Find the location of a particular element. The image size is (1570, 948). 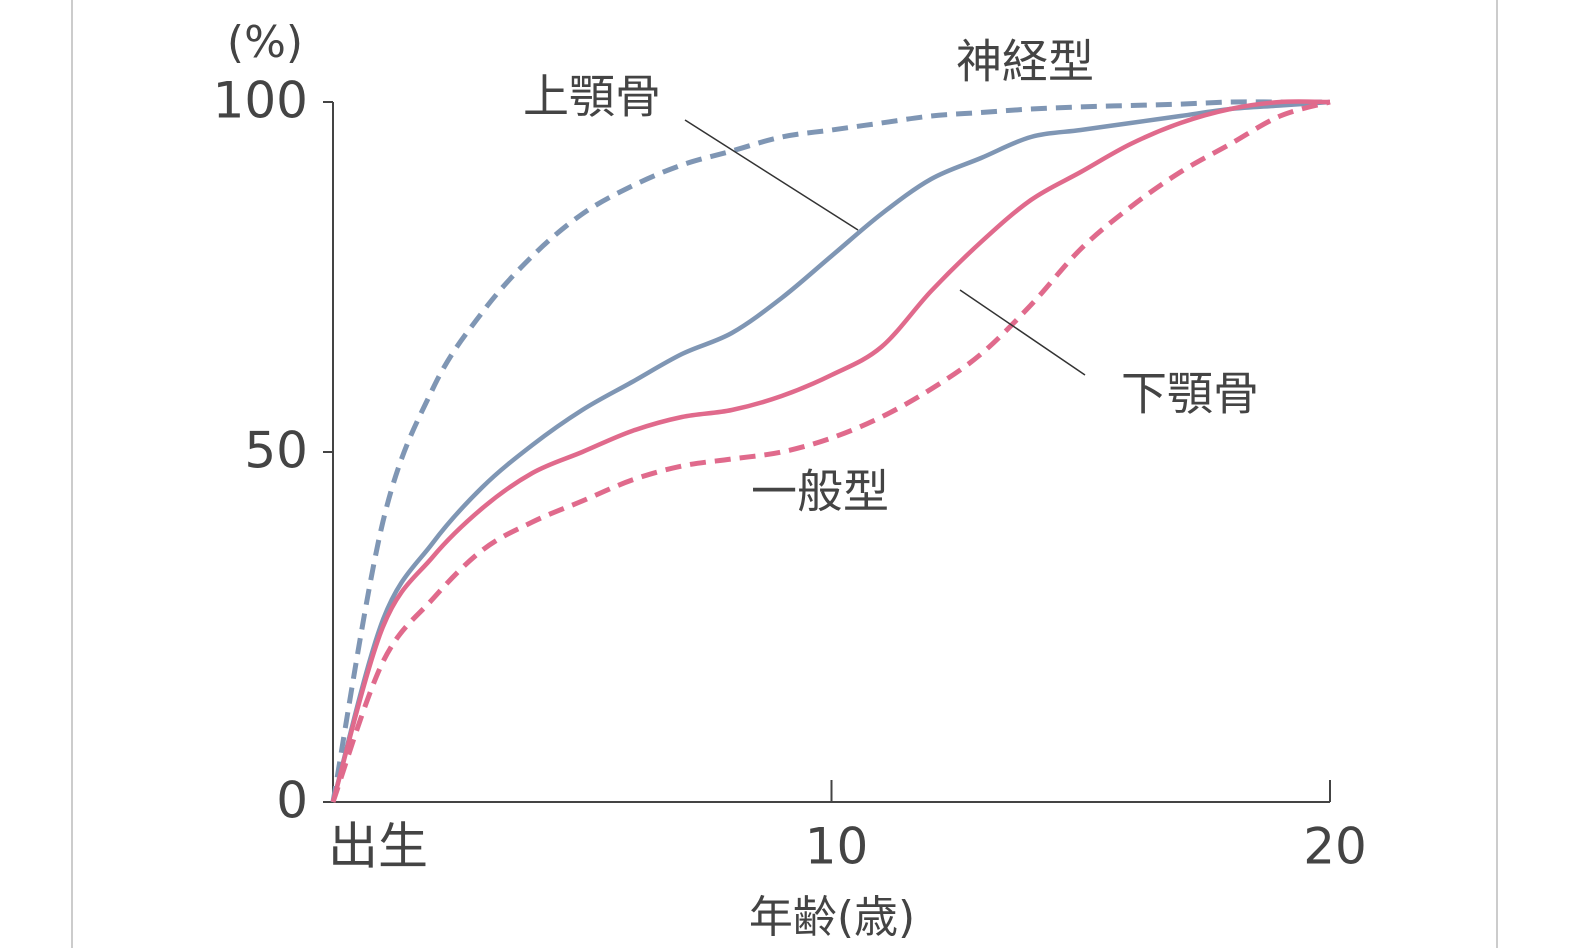

x-tick-label: 出生 is located at coordinates (378, 847).